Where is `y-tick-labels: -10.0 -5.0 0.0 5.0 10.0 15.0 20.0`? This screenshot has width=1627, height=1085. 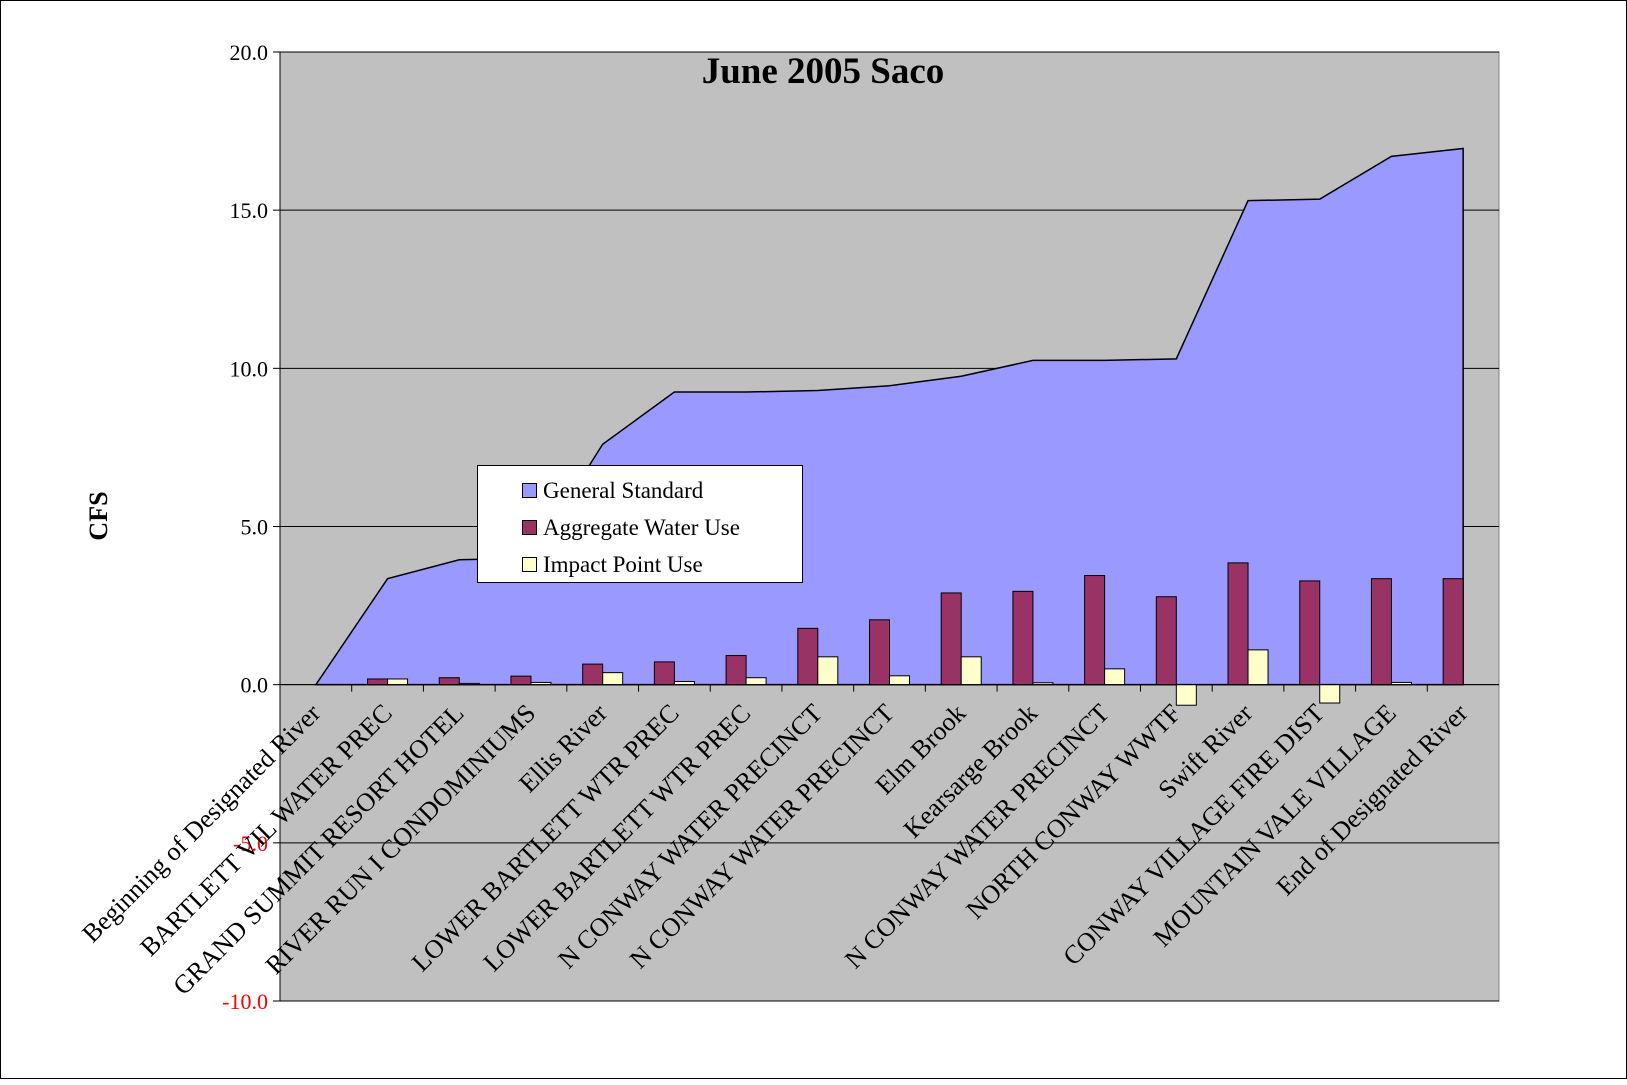 y-tick-labels: -10.0 -5.0 0.0 5.0 10.0 15.0 20.0 is located at coordinates (251, 527).